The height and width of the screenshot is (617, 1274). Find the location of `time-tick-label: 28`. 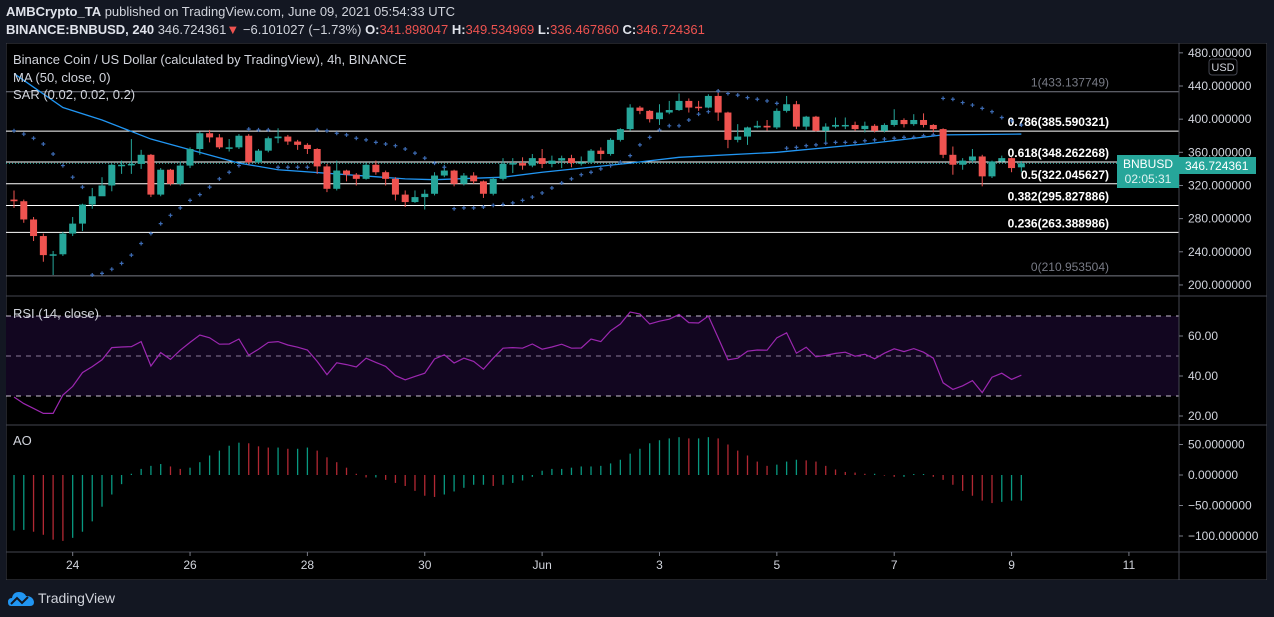

time-tick-label: 28 is located at coordinates (308, 565).